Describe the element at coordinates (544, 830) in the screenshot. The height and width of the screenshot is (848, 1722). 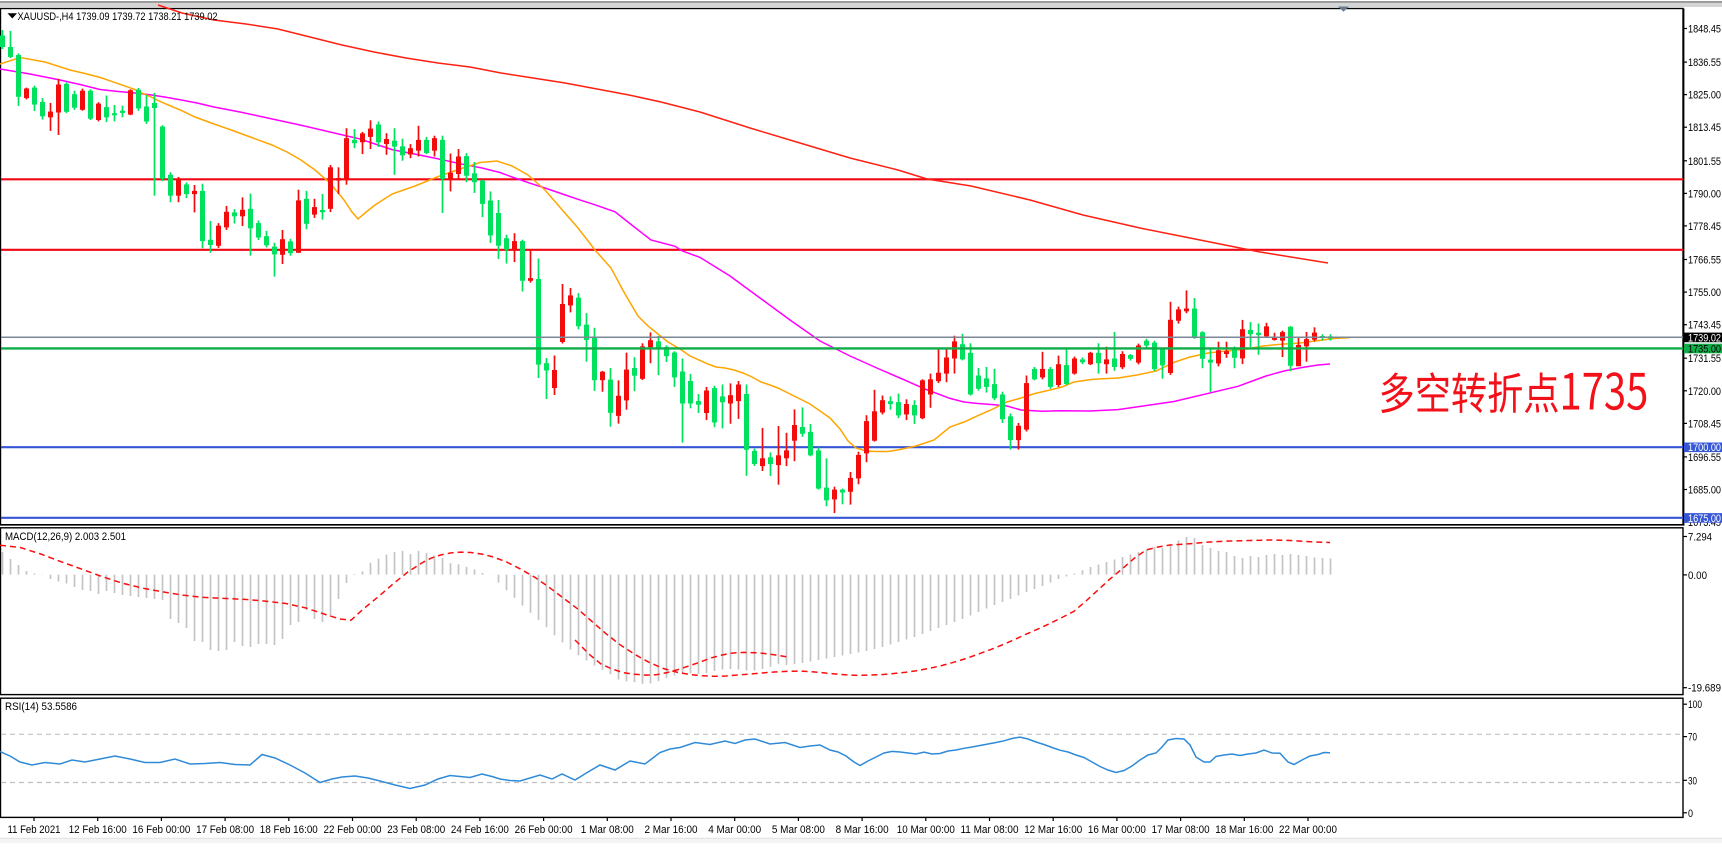
I see `svg-text: 26 Feb 00:00` at that location.